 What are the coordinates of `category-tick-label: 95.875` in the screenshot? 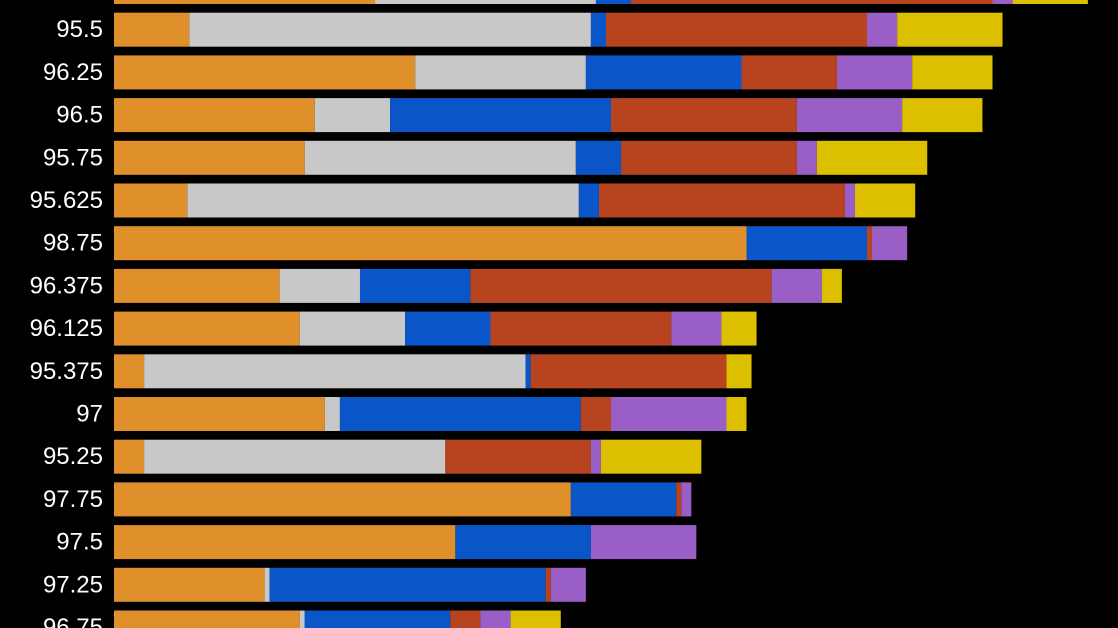 It's located at (66, 0).